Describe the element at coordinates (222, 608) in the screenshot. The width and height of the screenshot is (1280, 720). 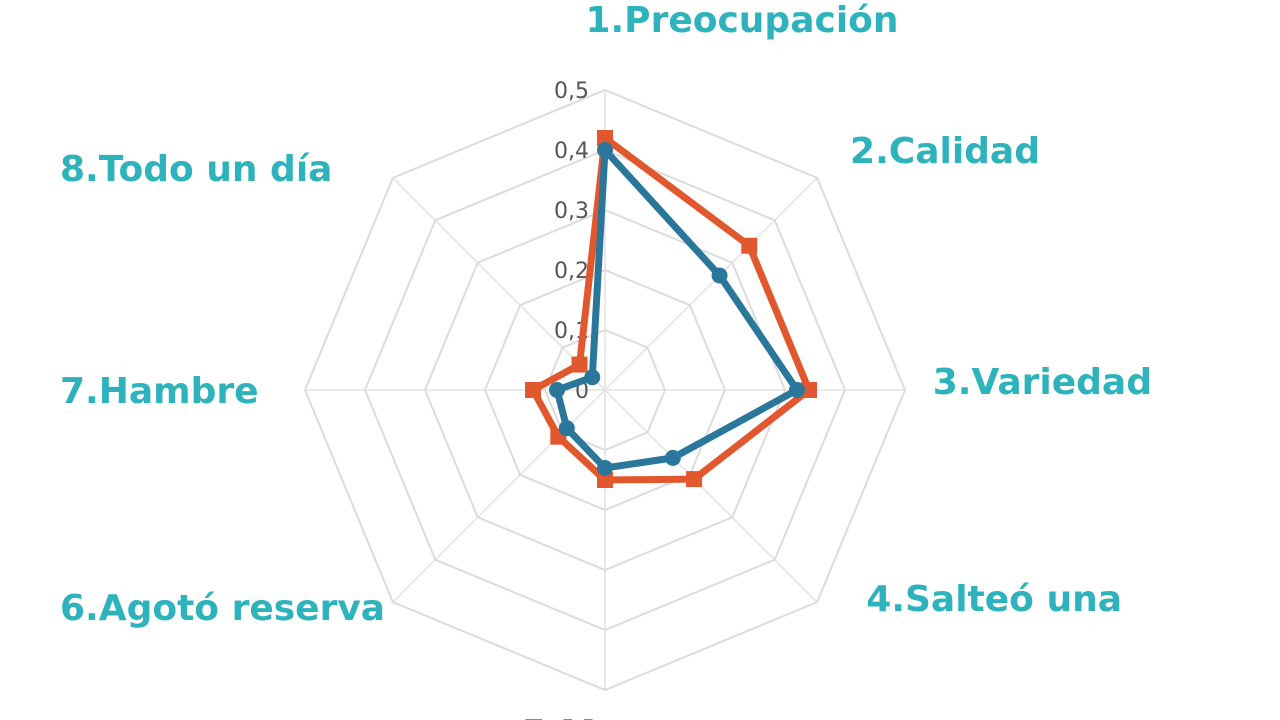
I see `category-label-6: 6.Agotó reserva` at that location.